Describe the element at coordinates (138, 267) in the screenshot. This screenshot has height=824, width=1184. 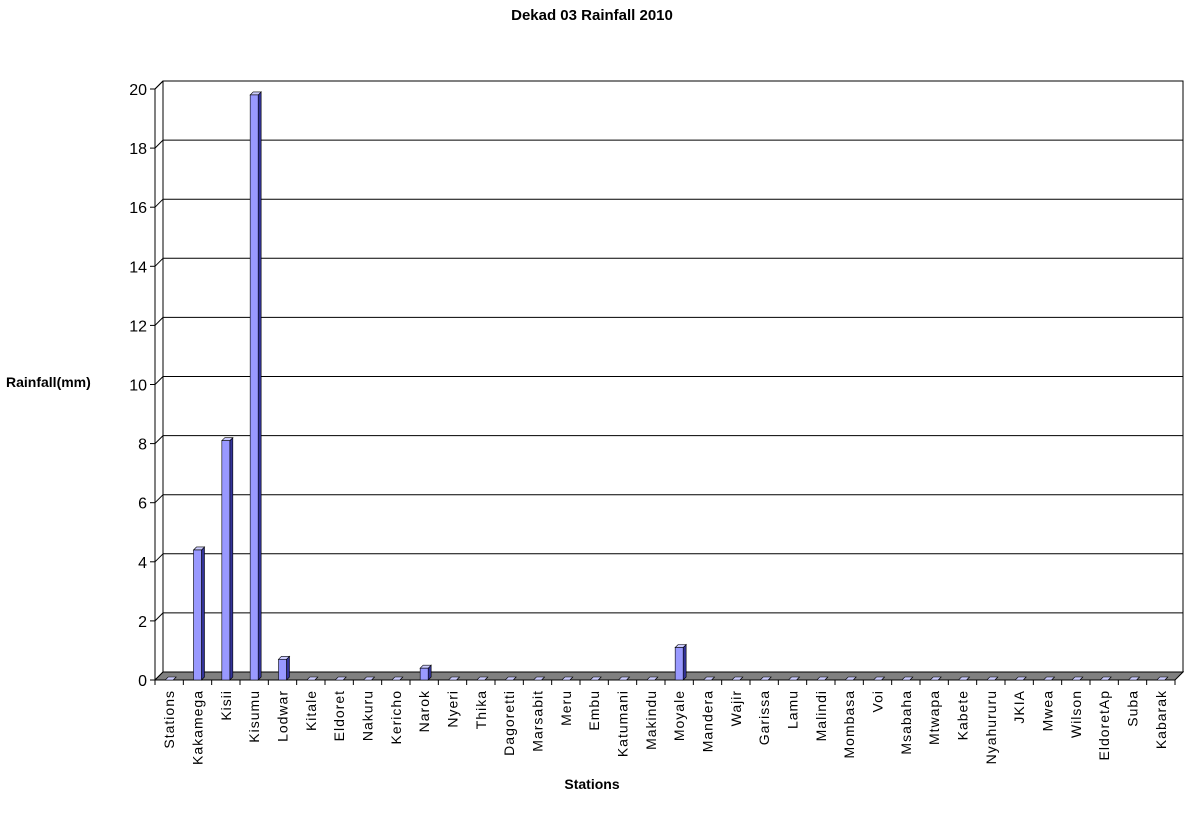
I see `y-tick-label: 14` at that location.